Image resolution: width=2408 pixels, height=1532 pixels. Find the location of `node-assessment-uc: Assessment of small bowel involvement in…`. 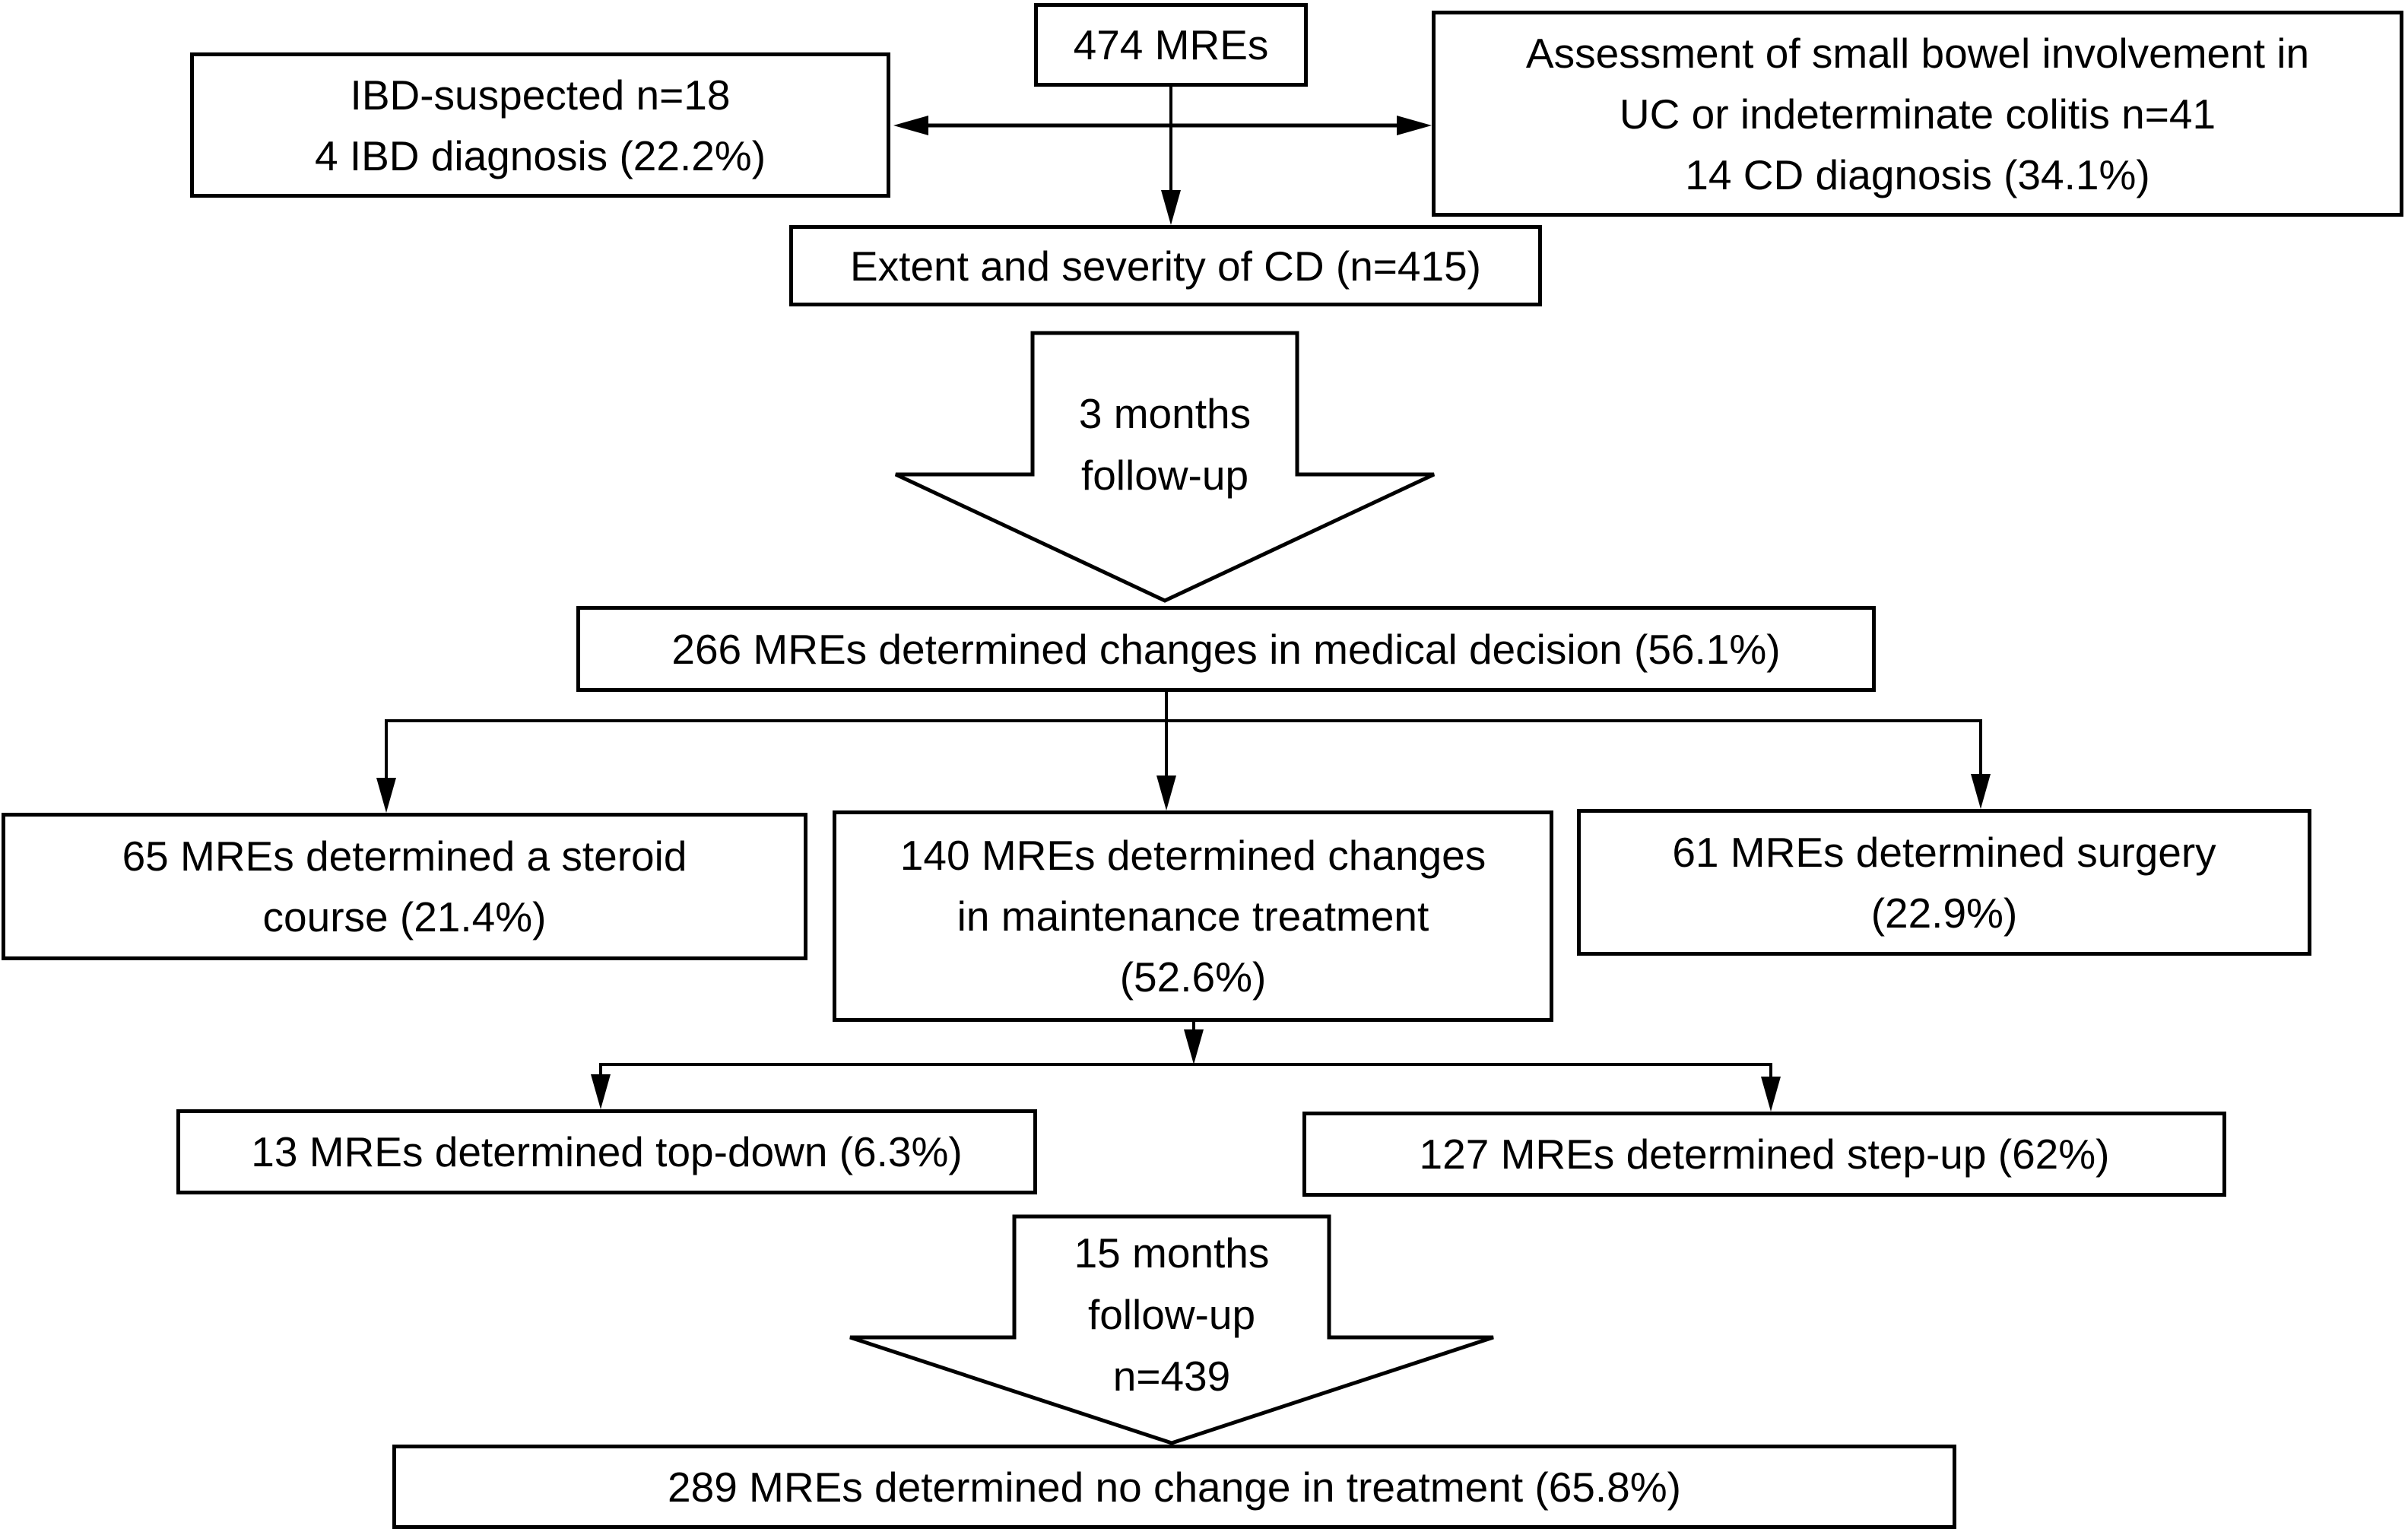

node-assessment-uc: Assessment of small bowel involvement in… is located at coordinates (1917, 114).